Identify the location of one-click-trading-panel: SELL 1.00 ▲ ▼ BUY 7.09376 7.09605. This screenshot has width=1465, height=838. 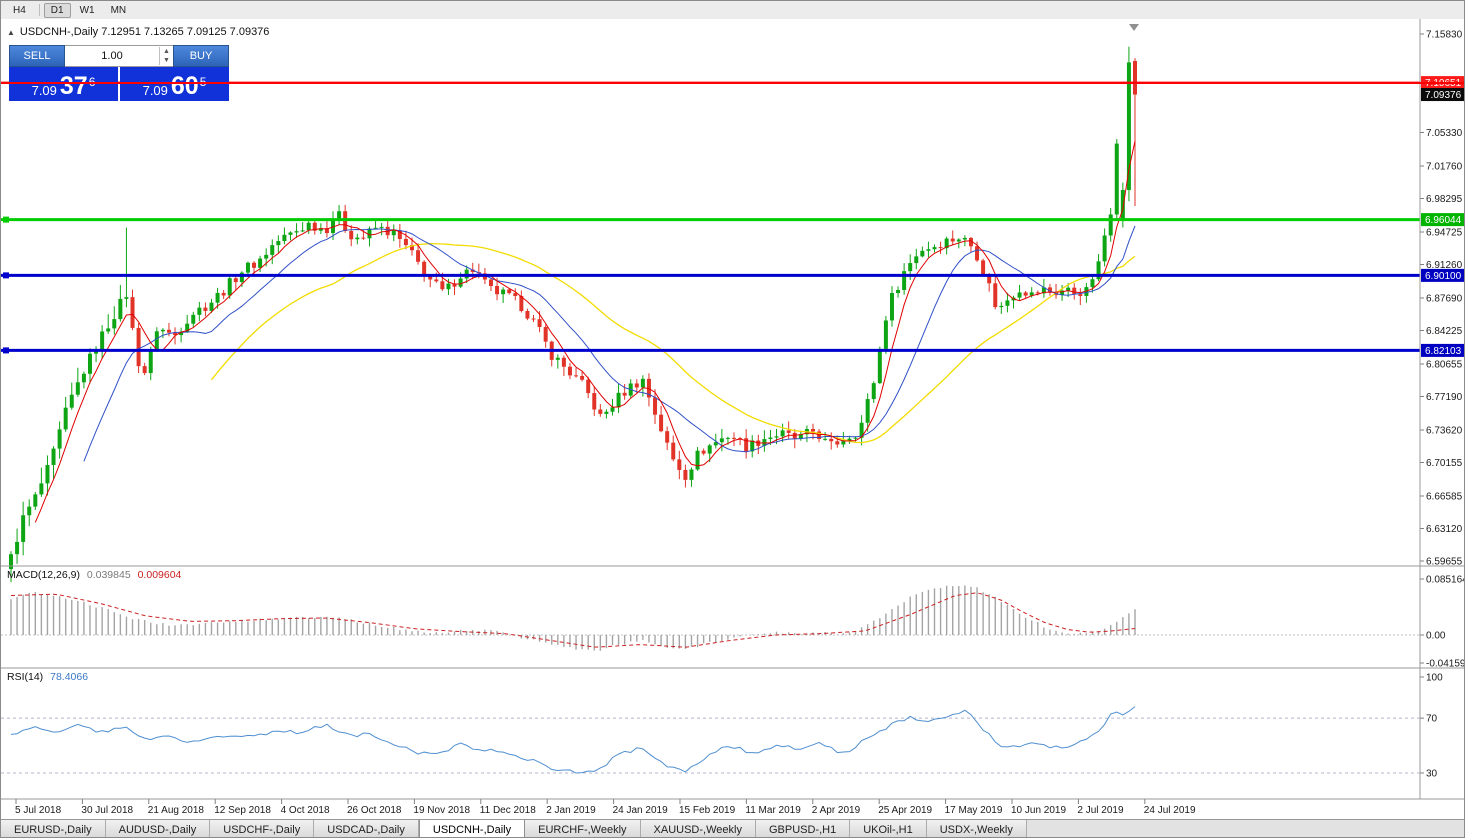
(119, 73).